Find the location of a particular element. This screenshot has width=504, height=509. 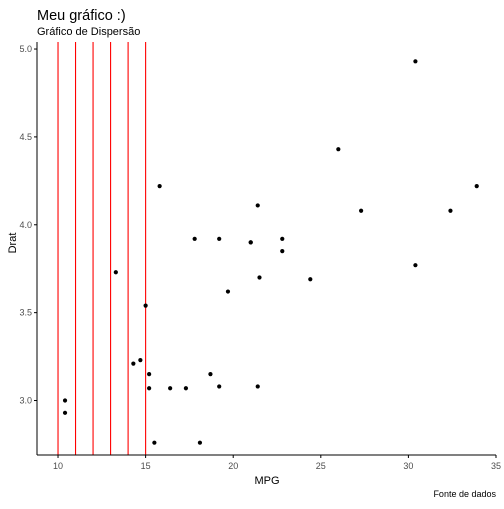

chart-caption: Fonte de dados is located at coordinates (464, 494).